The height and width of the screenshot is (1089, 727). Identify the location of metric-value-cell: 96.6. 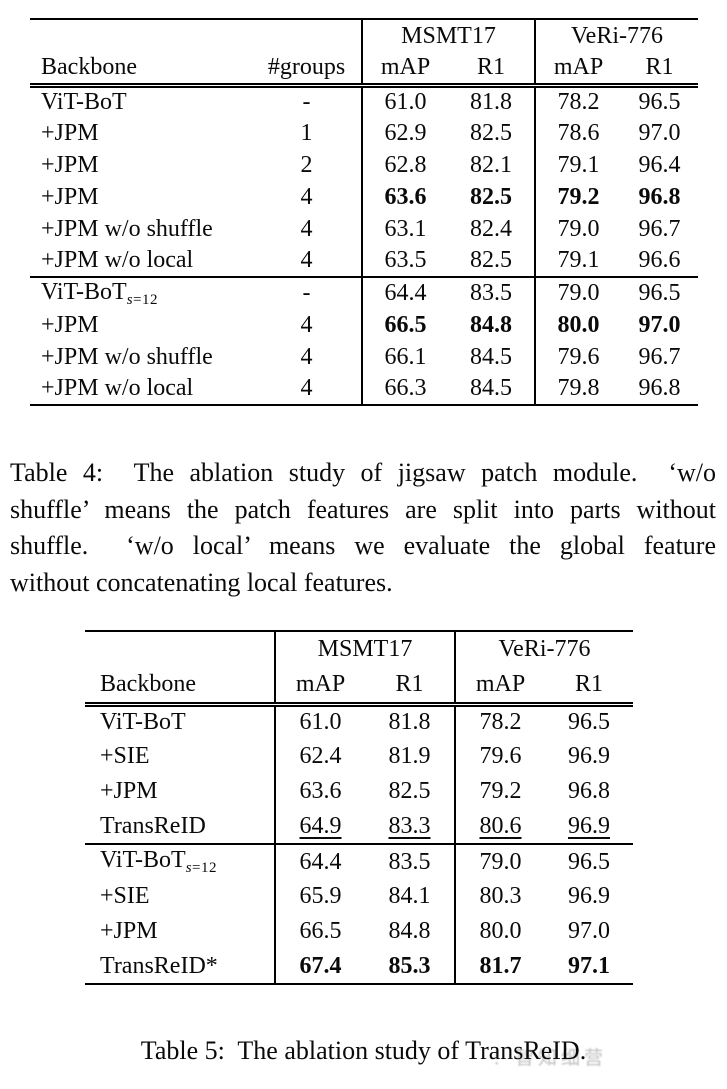
(659, 260).